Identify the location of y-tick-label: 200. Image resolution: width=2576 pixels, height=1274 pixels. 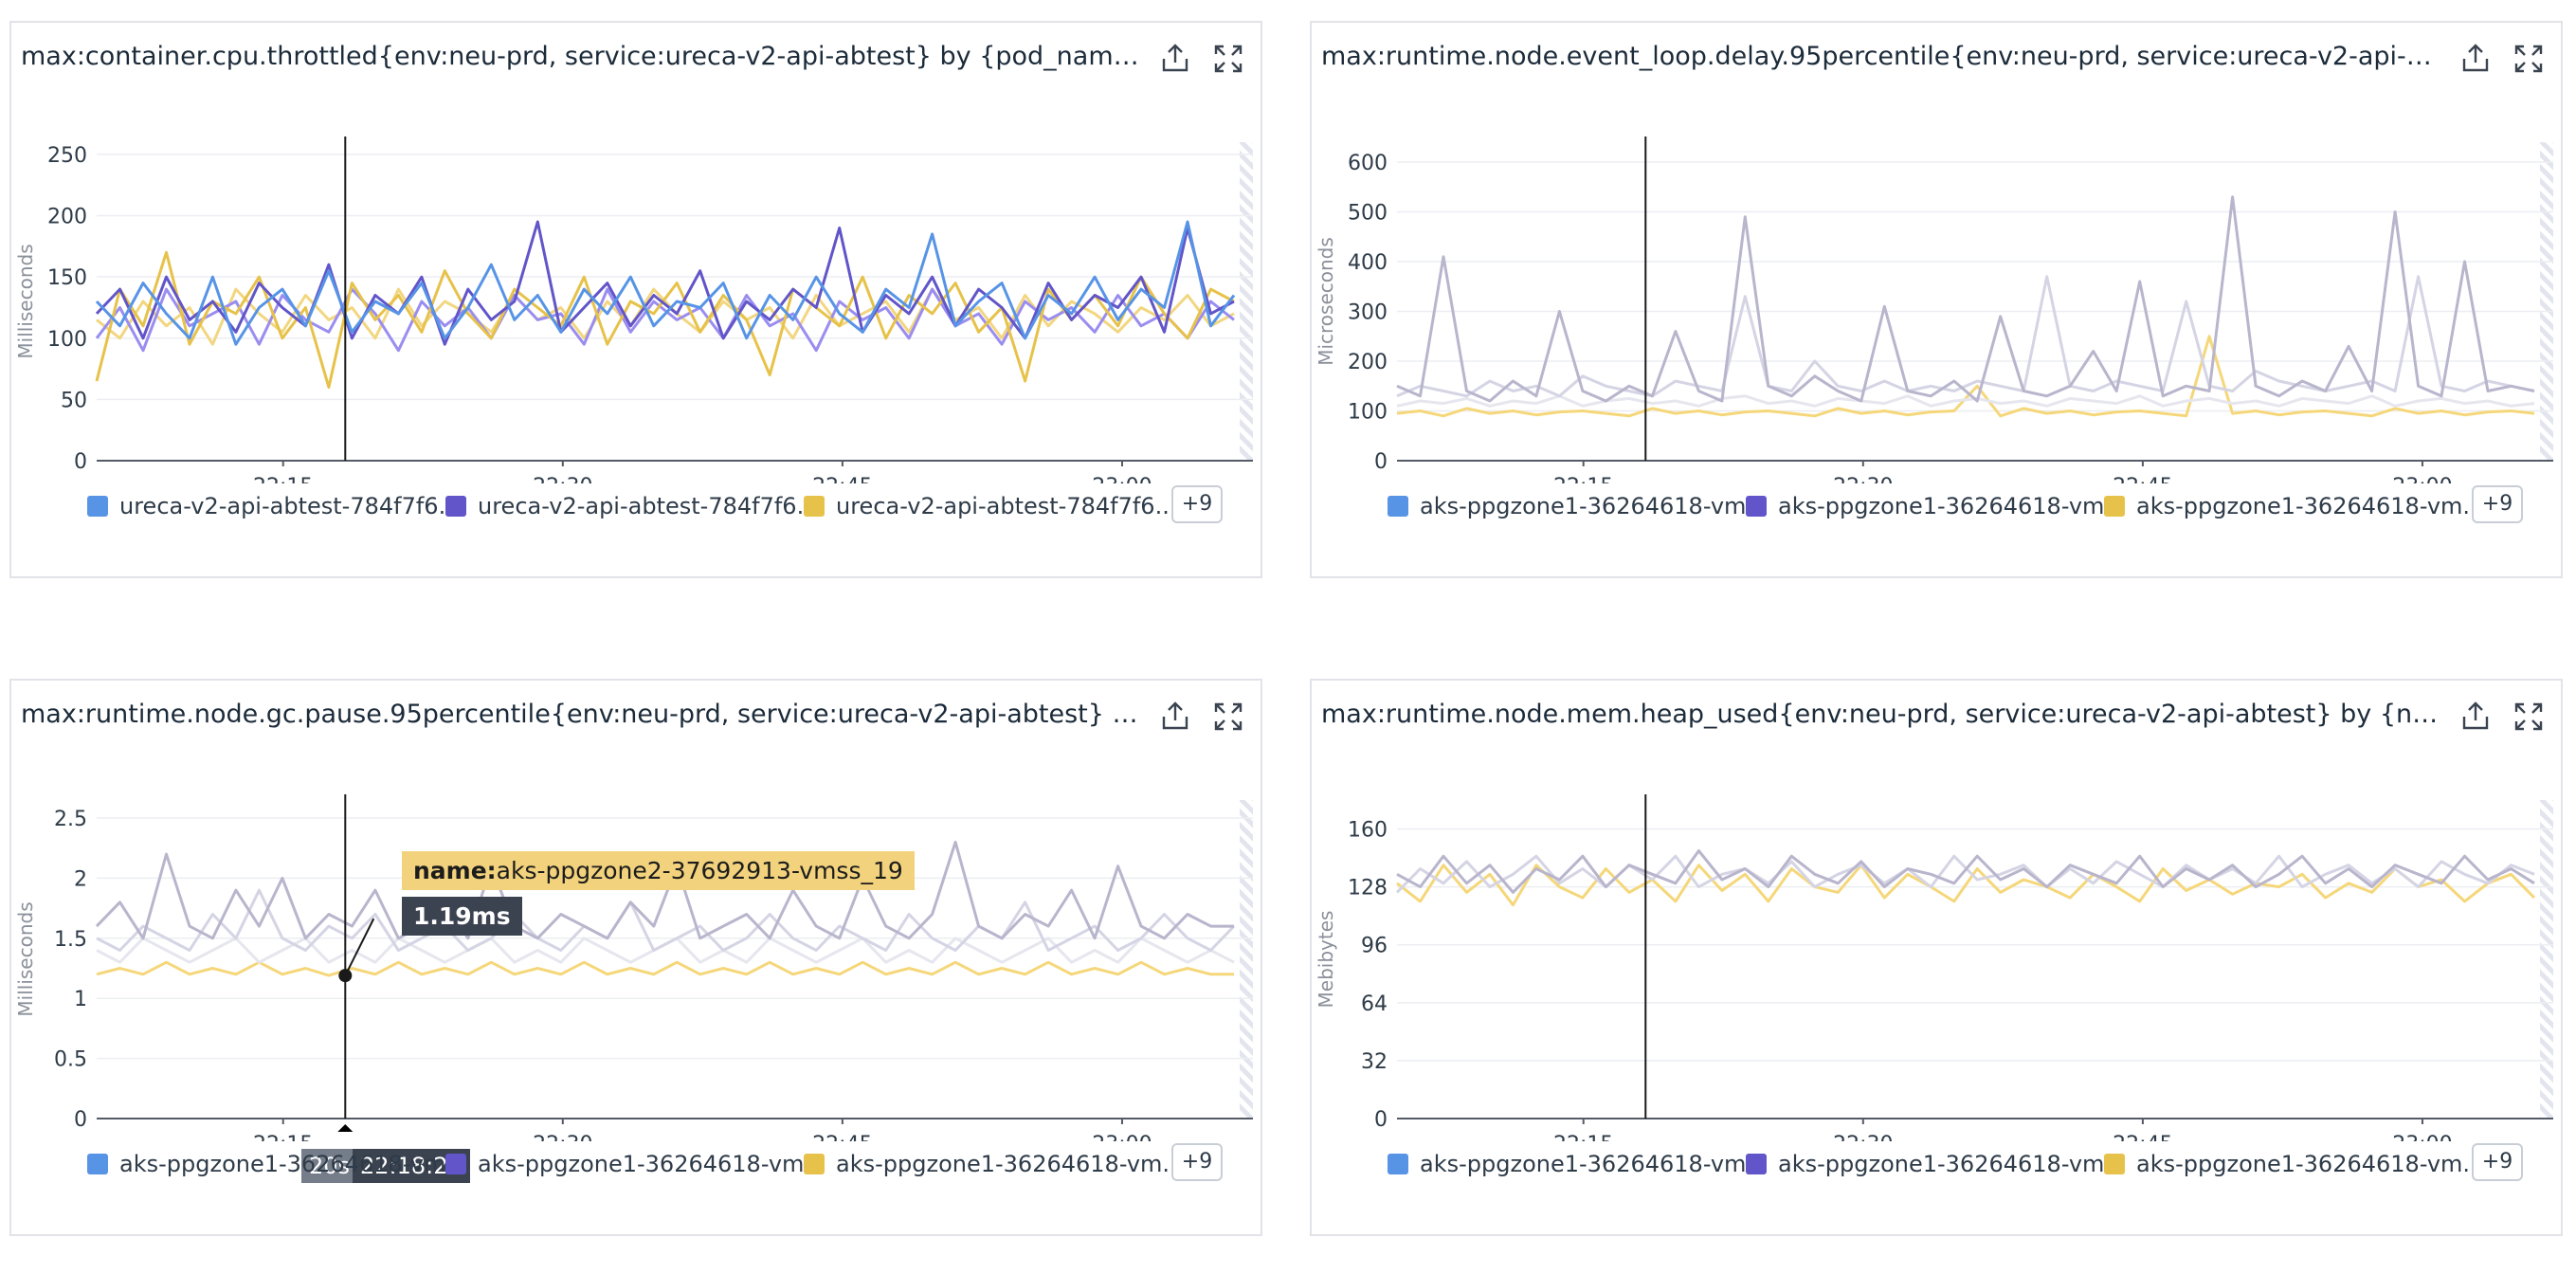
(67, 217).